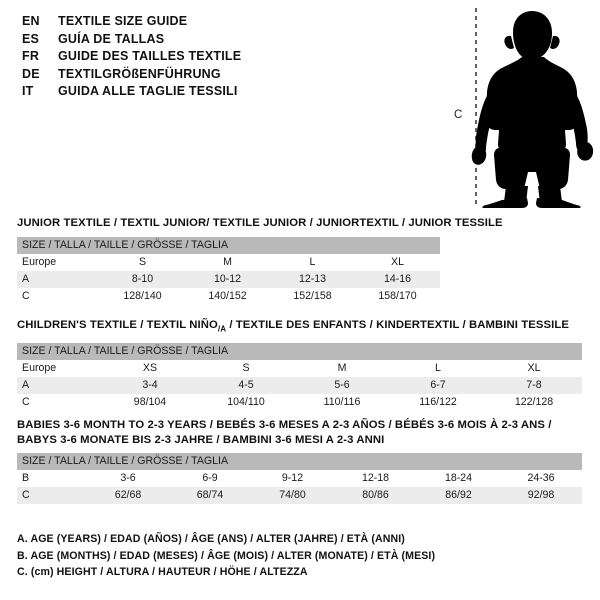  Describe the element at coordinates (142, 296) in the screenshot. I see `cell: 128/140` at that location.